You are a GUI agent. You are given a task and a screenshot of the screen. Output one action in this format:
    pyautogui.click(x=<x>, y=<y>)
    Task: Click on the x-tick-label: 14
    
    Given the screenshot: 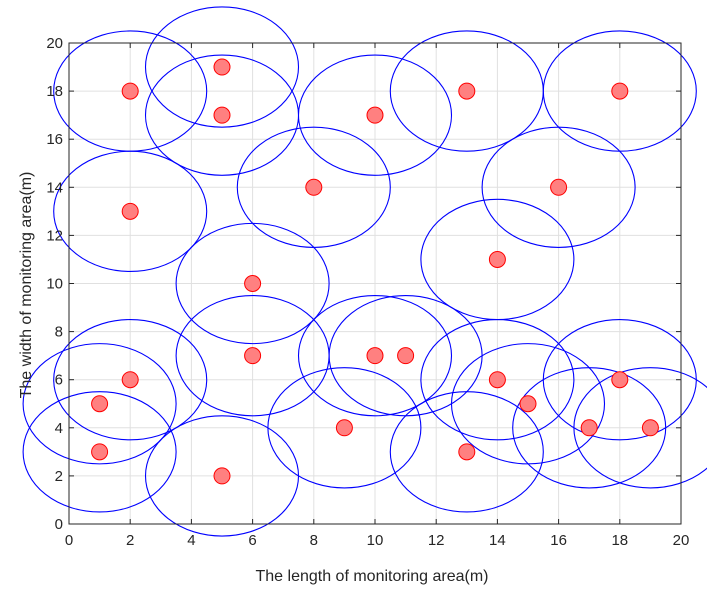 What is the action you would take?
    pyautogui.click(x=497, y=540)
    